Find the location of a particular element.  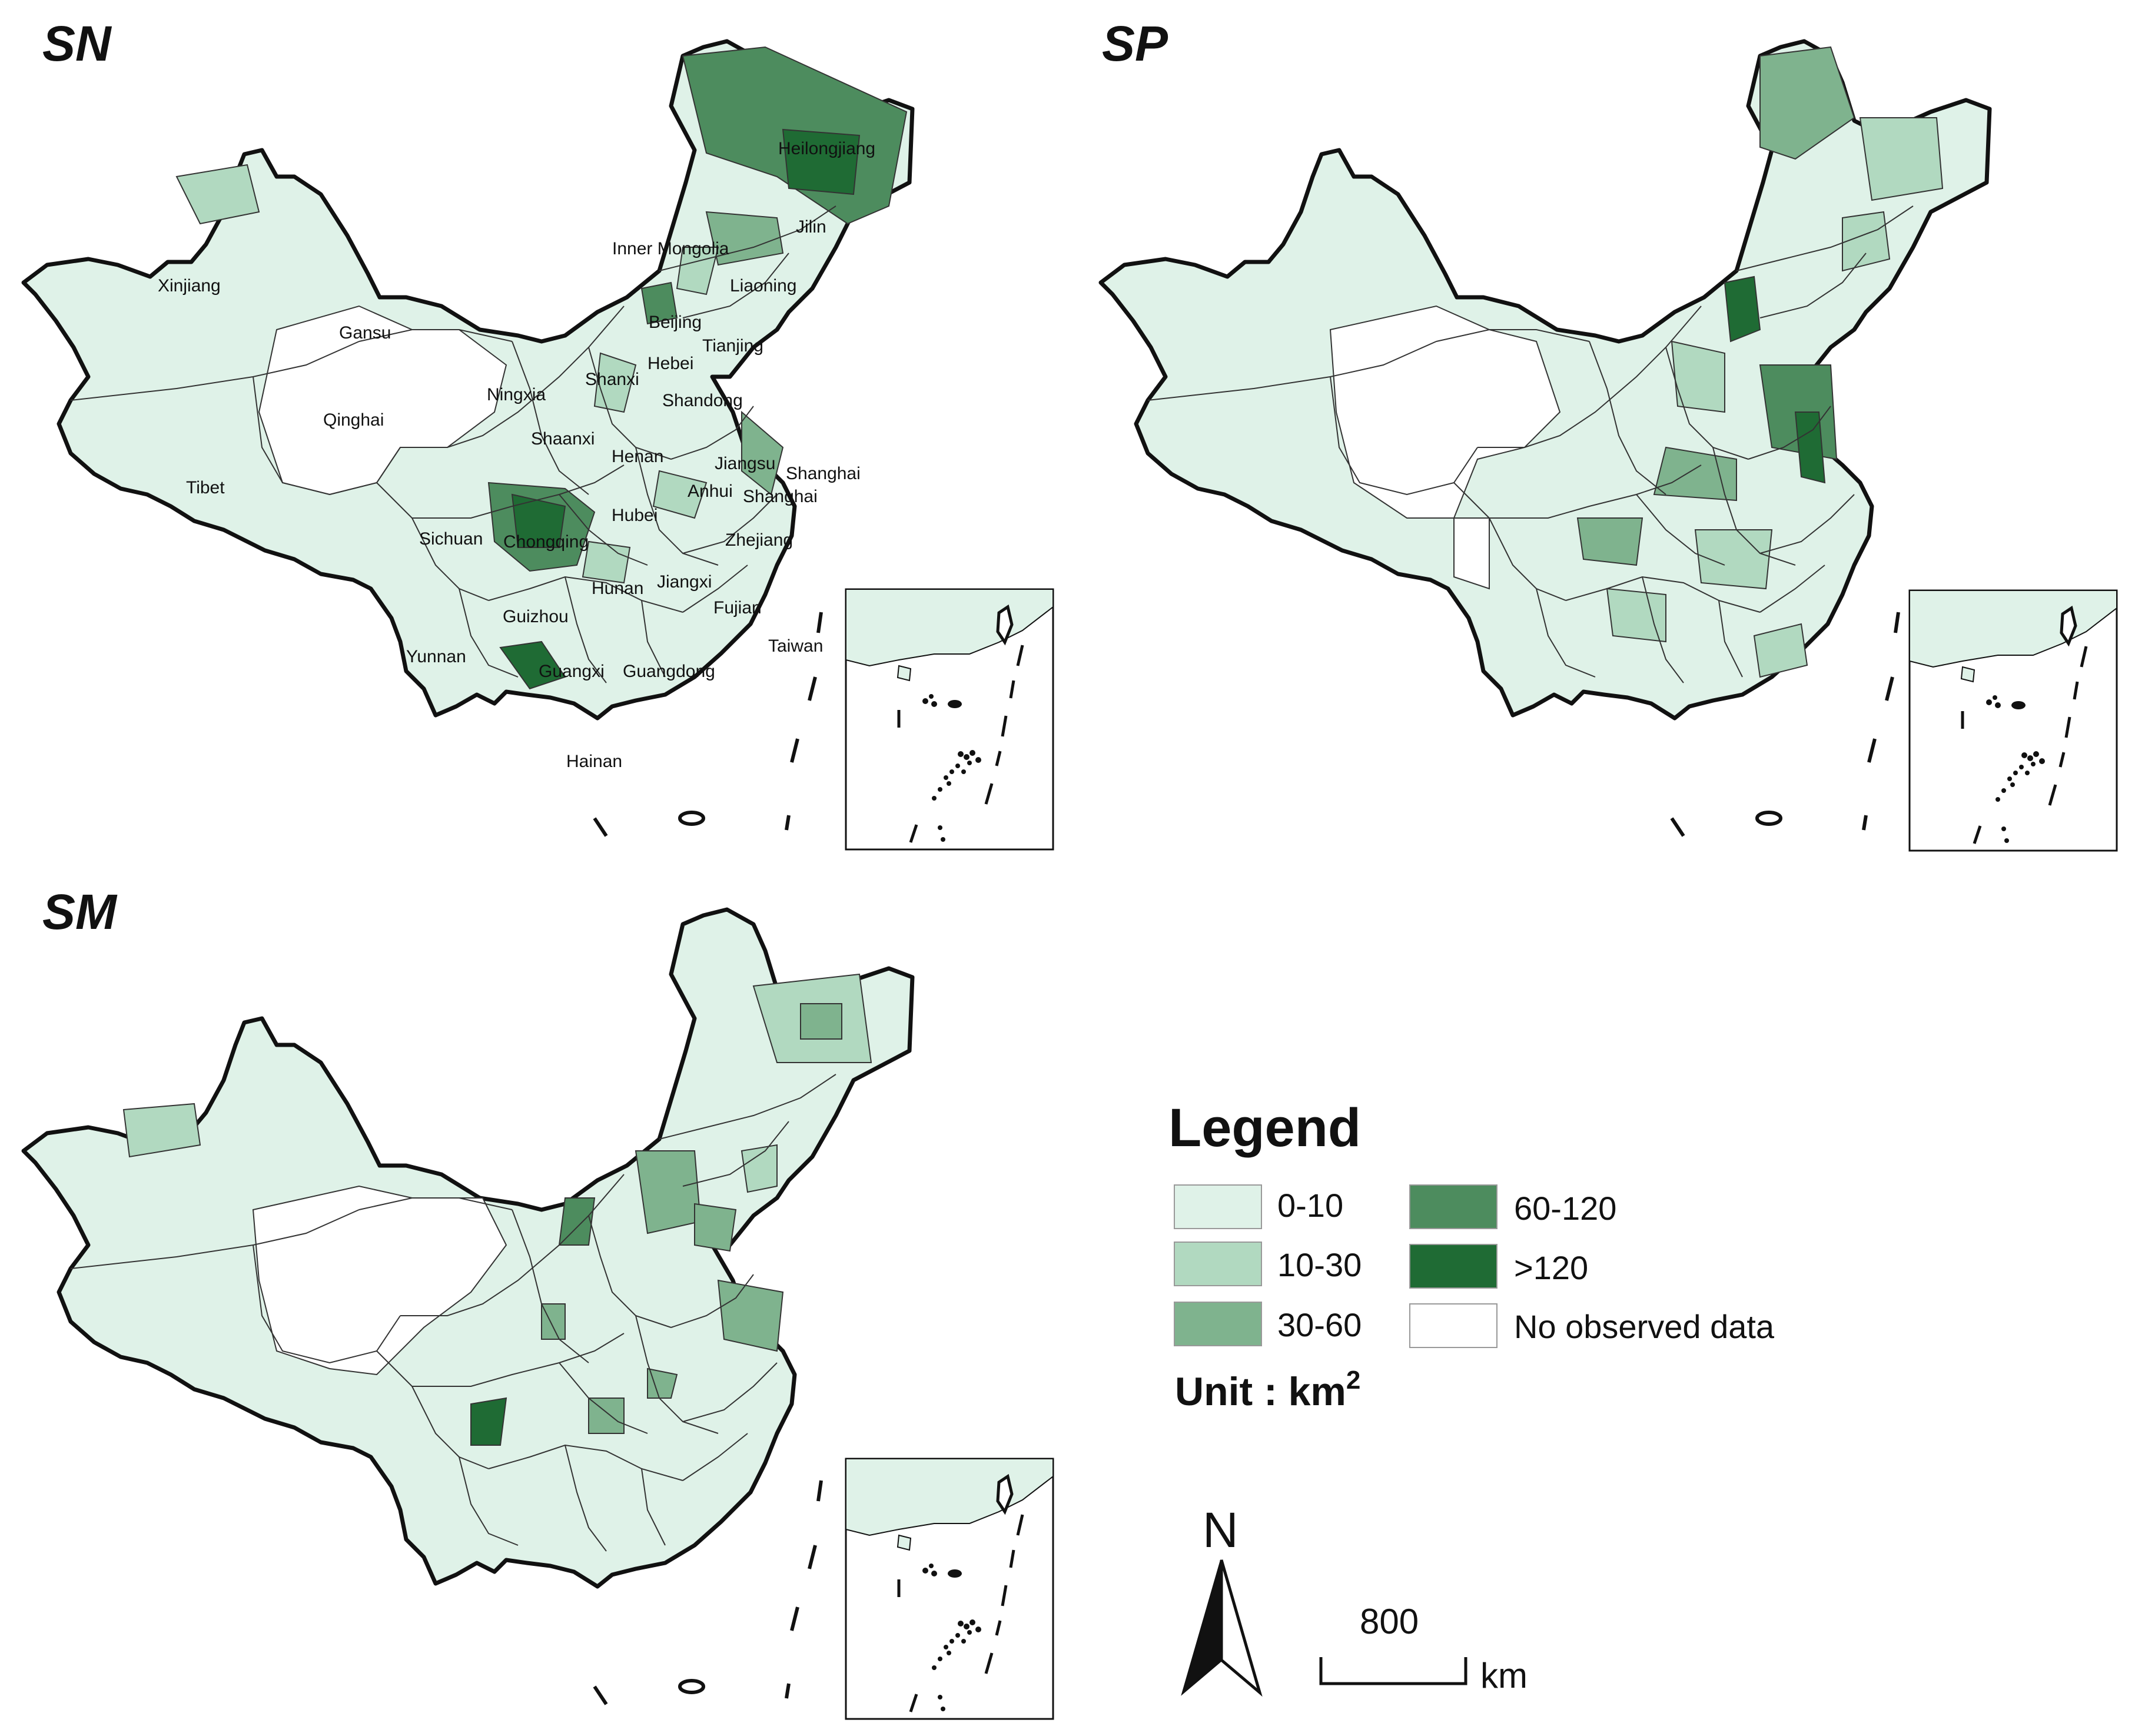

province-label: Tibet is located at coordinates (205, 487).